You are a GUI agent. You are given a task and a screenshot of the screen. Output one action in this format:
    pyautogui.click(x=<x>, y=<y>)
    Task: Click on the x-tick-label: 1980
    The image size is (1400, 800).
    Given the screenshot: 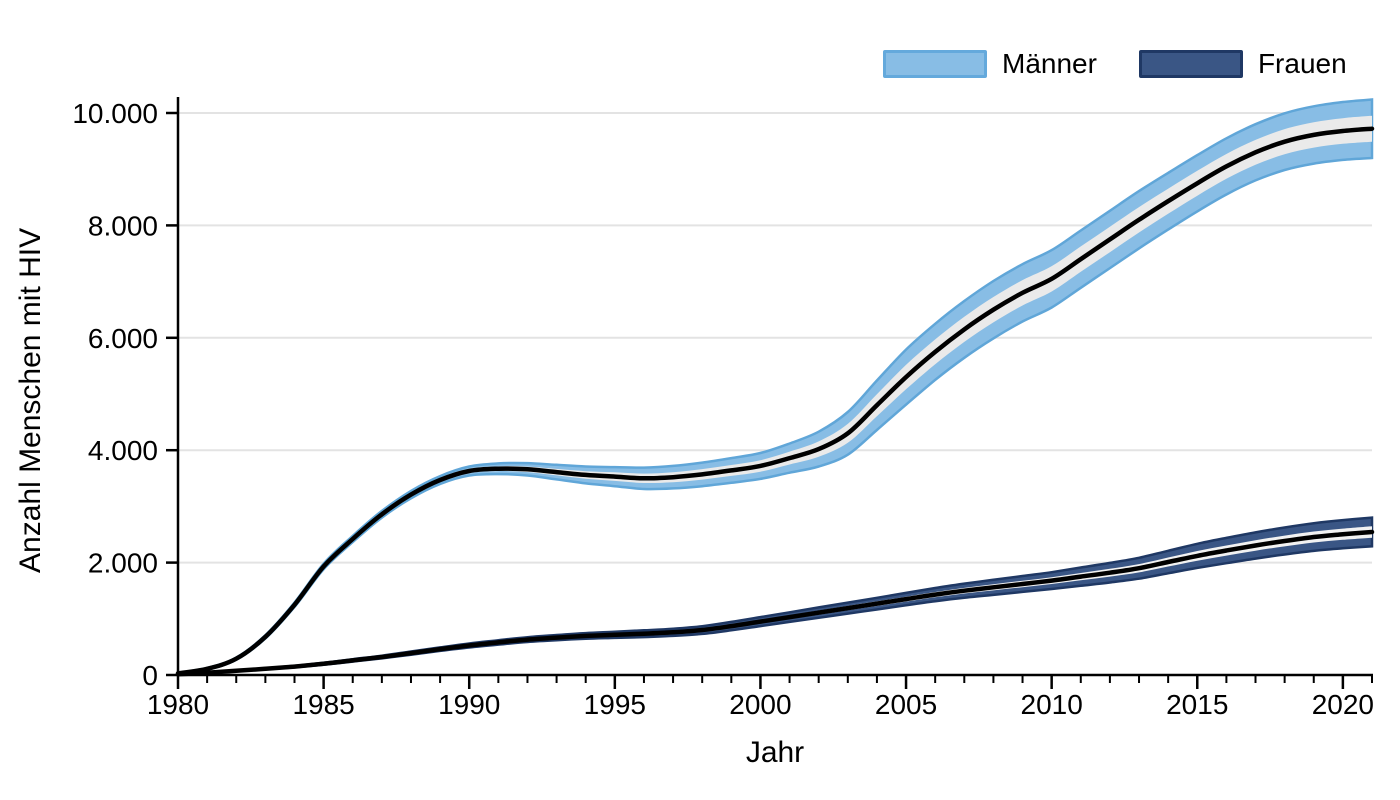 What is the action you would take?
    pyautogui.click(x=178, y=704)
    